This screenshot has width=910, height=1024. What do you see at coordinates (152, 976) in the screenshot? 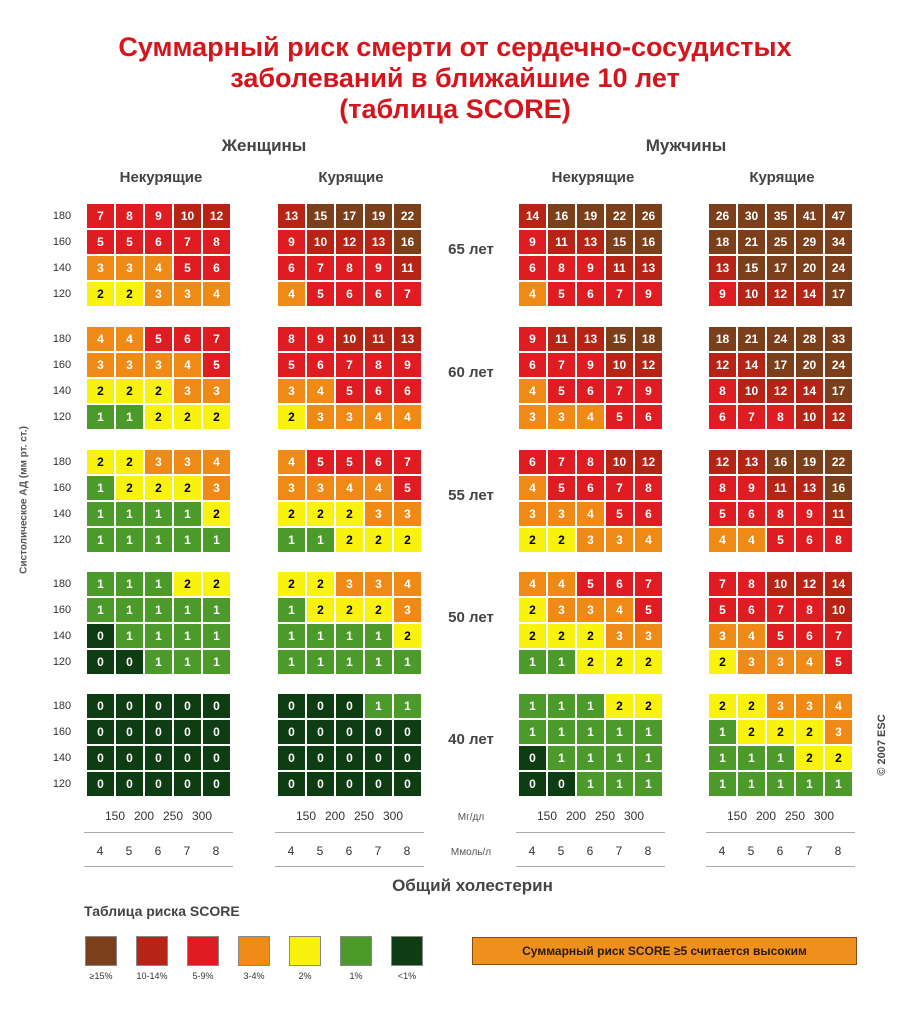
I see `legend-label: 10-14%` at bounding box center [152, 976].